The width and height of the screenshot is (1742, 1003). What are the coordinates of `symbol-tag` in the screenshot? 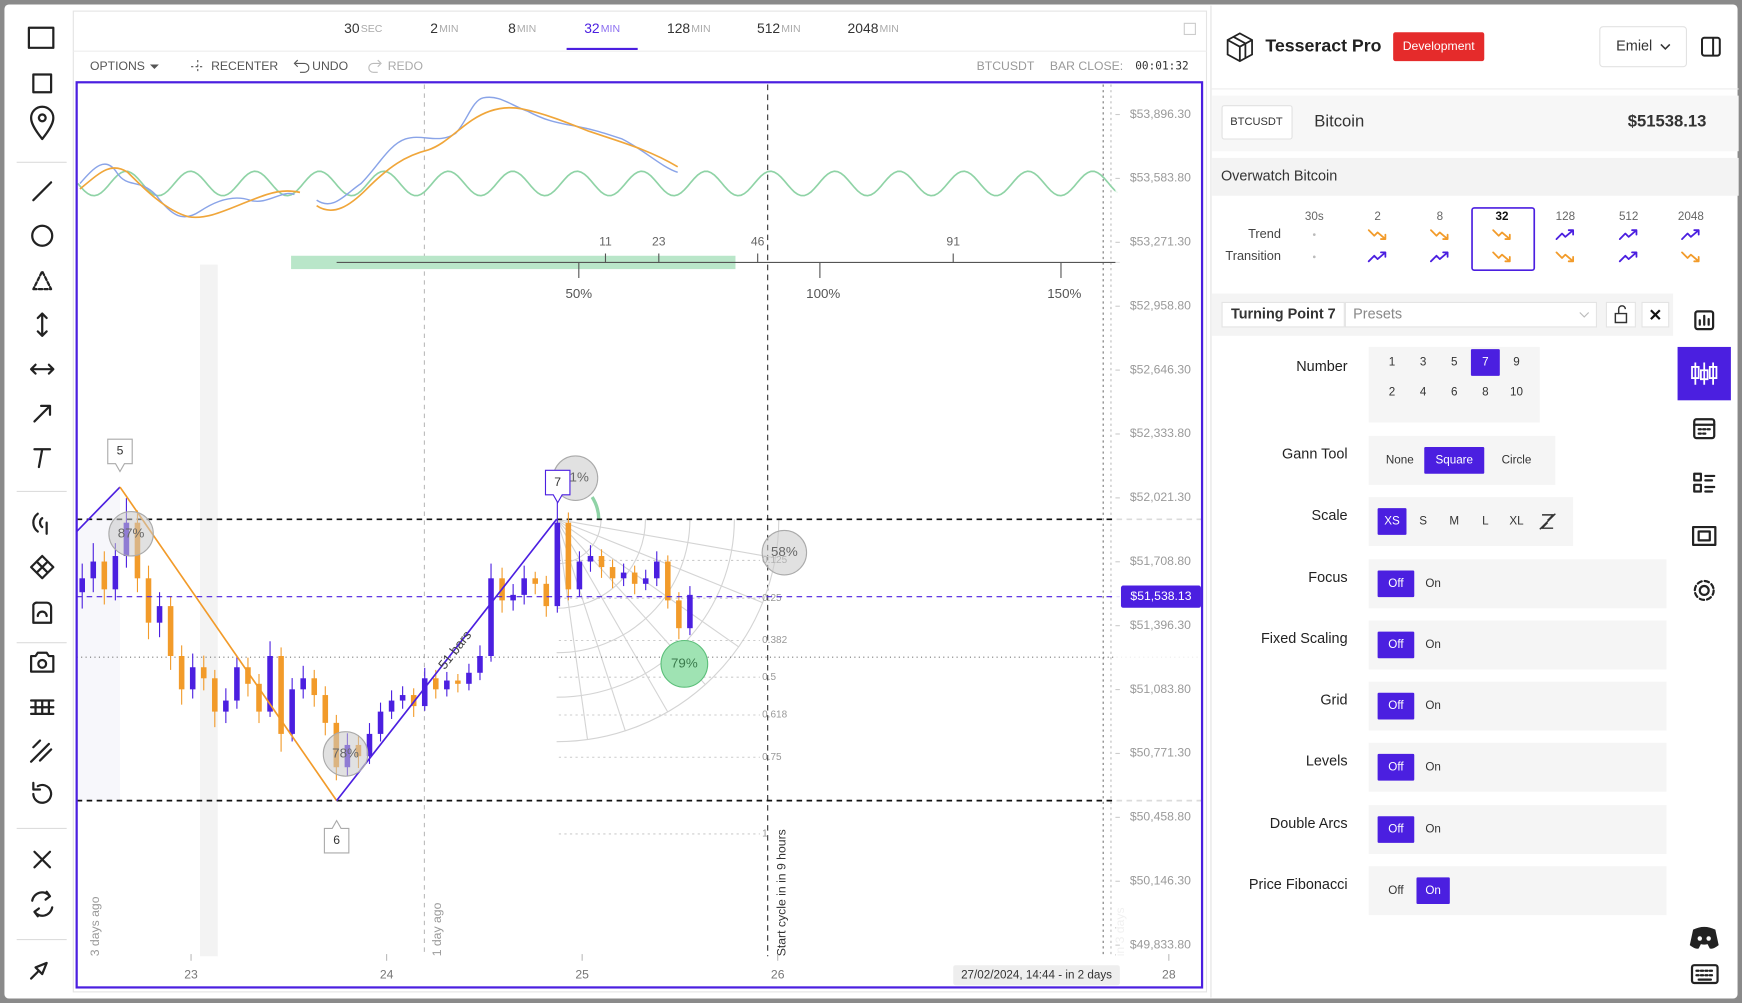 It's located at (1257, 122).